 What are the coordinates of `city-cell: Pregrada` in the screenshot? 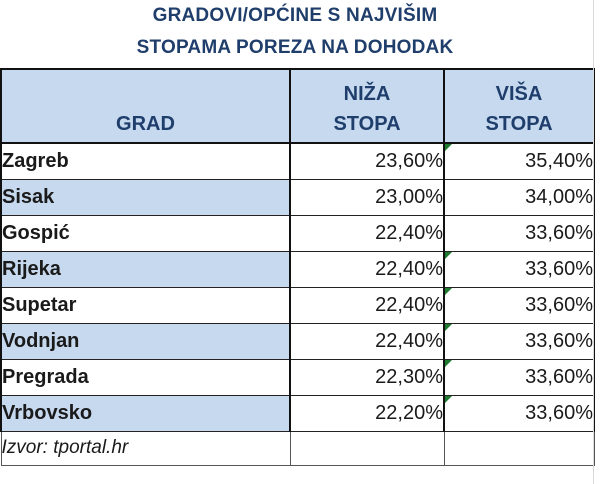 It's located at (145, 377).